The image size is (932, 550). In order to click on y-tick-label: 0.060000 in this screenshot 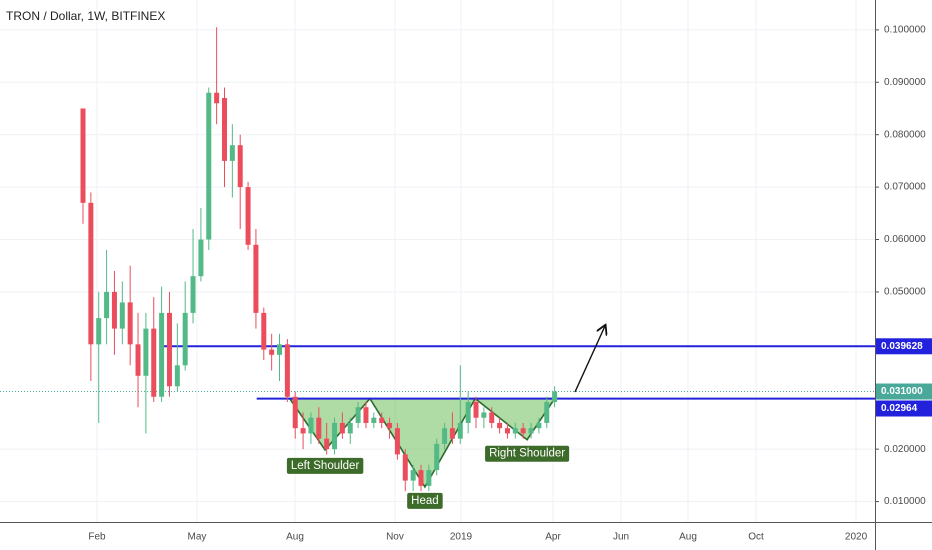, I will do `click(905, 239)`.